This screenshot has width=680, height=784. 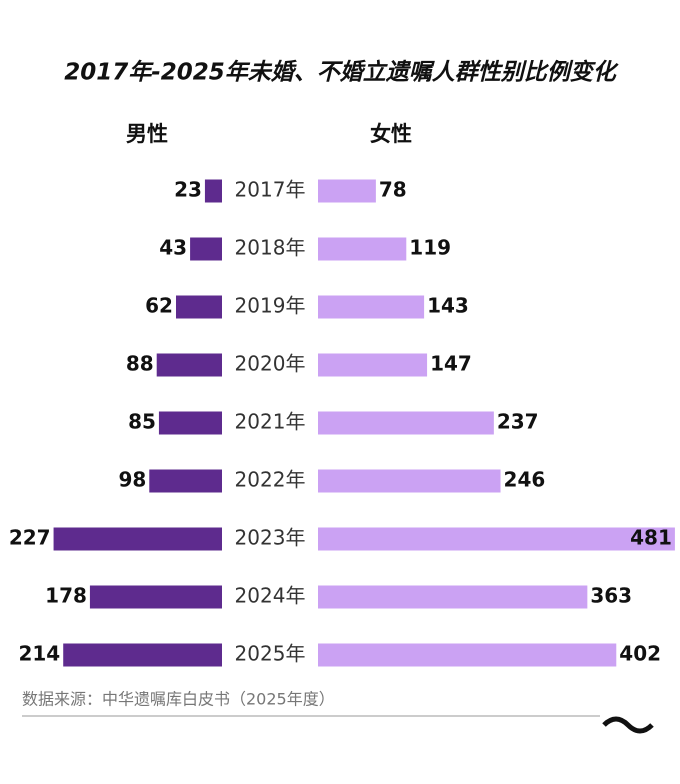 What do you see at coordinates (270, 422) in the screenshot?
I see `category-label: 2021年` at bounding box center [270, 422].